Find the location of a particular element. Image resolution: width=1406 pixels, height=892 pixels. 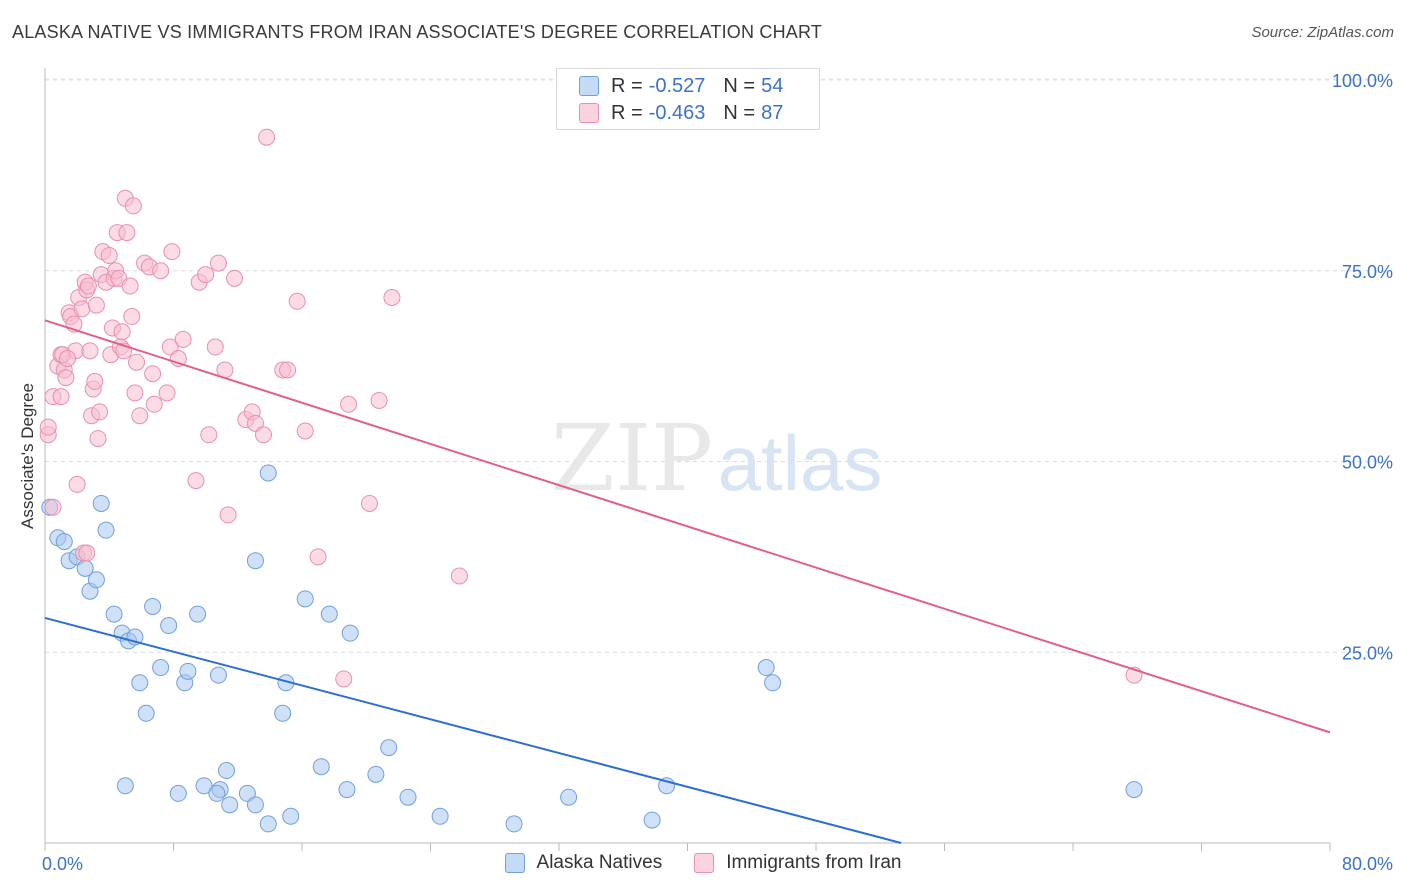

legend-item-immigrants-from-iran: Immigrants from Iran is located at coordinates (797, 863).